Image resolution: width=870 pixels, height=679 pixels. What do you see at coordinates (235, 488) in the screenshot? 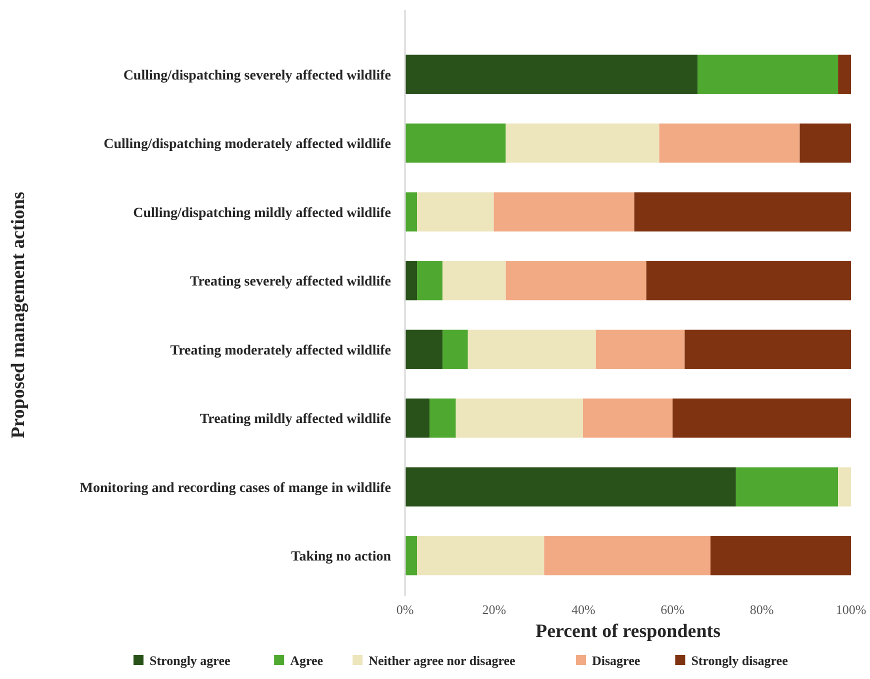
I see `y-tick-label: Monitoring and recording cases of mange in wildlife` at bounding box center [235, 488].